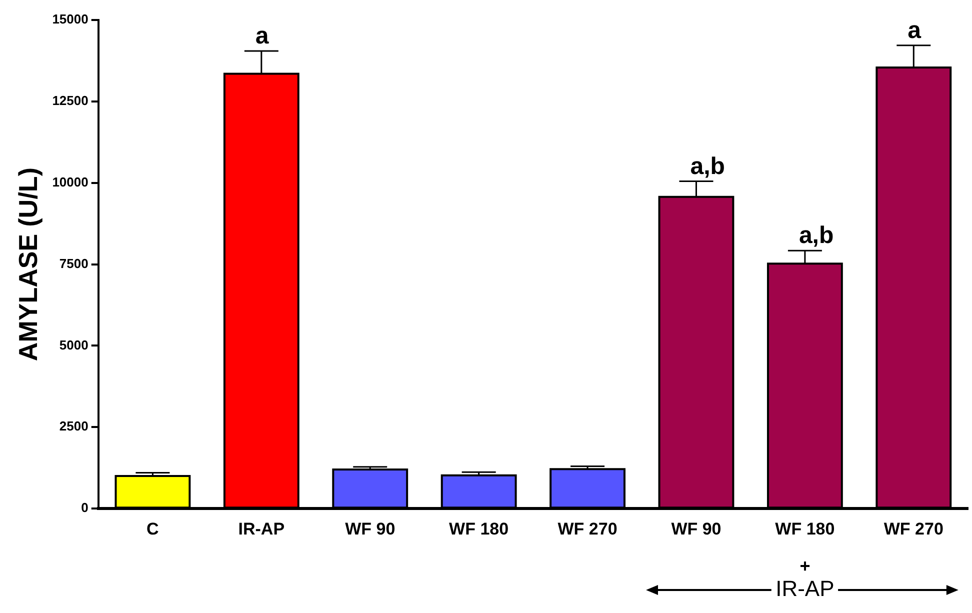 This screenshot has width=972, height=613. I want to click on y-tick-label: 0, so click(84, 508).